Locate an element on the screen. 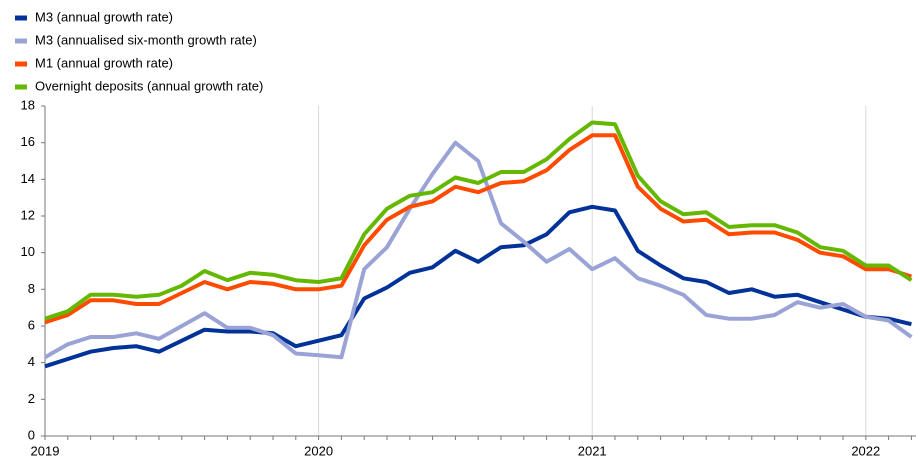 This screenshot has height=461, width=916. y-tick-label: 0 is located at coordinates (31, 434).